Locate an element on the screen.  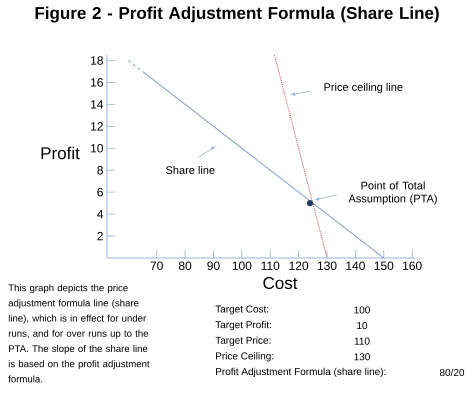
text: Target Profit: is located at coordinates (243, 325).